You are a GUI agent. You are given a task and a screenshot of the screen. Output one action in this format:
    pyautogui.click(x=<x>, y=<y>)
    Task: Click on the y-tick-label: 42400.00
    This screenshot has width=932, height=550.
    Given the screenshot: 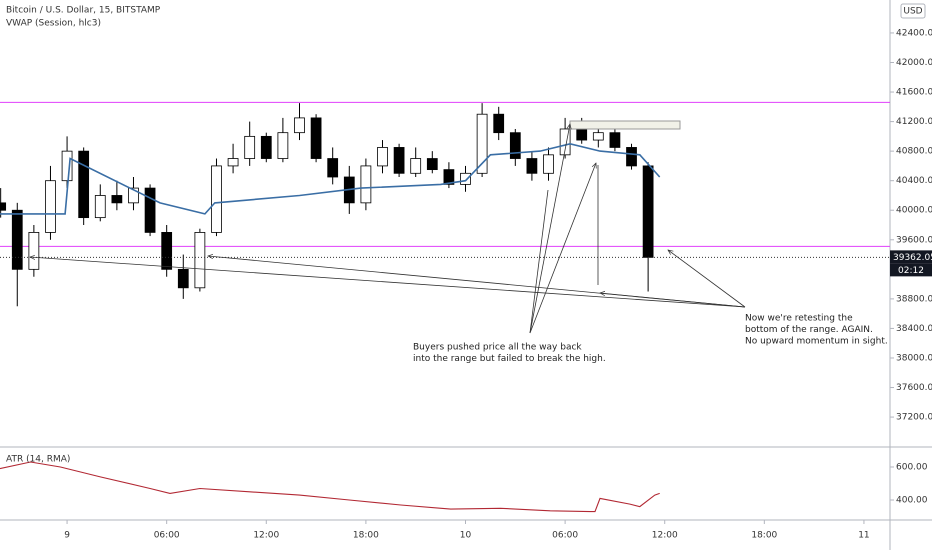 What is the action you would take?
    pyautogui.click(x=914, y=33)
    